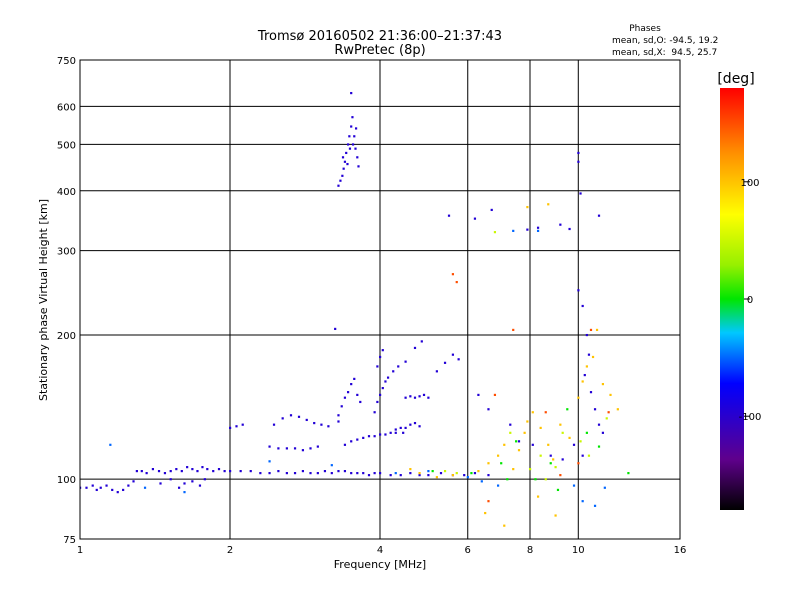 This screenshot has height=604, width=800. I want to click on x-axis-label: Frequency [MHz], so click(380, 564).